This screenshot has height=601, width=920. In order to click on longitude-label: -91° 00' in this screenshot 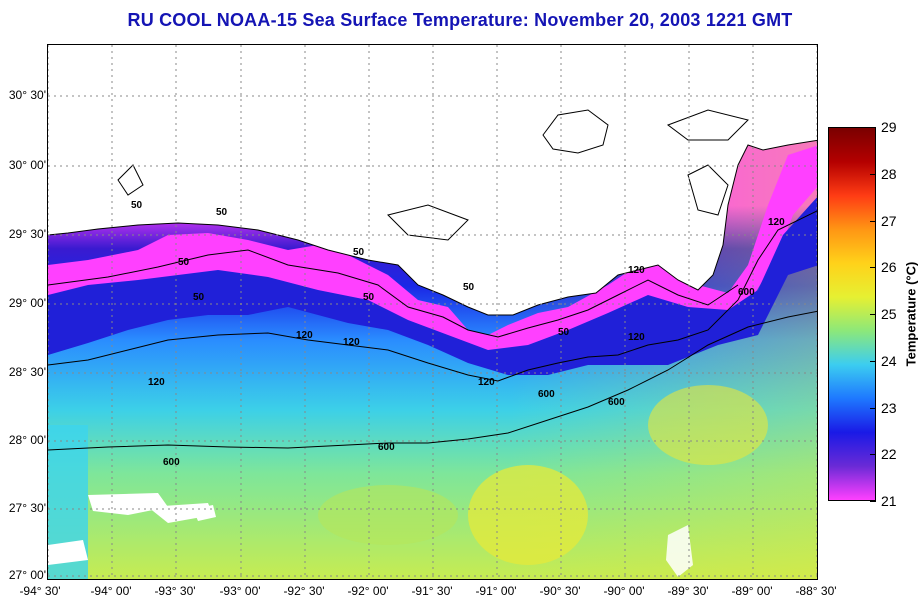, I will do `click(496, 591)`.